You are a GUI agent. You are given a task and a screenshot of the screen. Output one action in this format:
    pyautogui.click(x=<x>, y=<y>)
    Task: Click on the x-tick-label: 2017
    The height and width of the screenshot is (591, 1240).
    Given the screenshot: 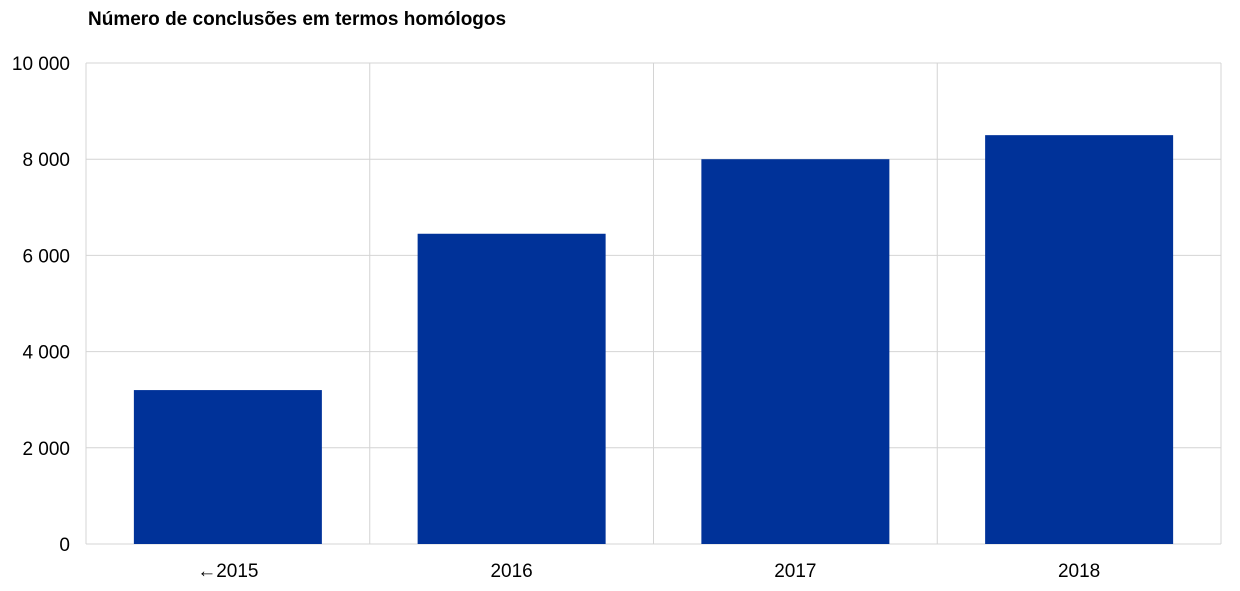 What is the action you would take?
    pyautogui.click(x=795, y=571)
    